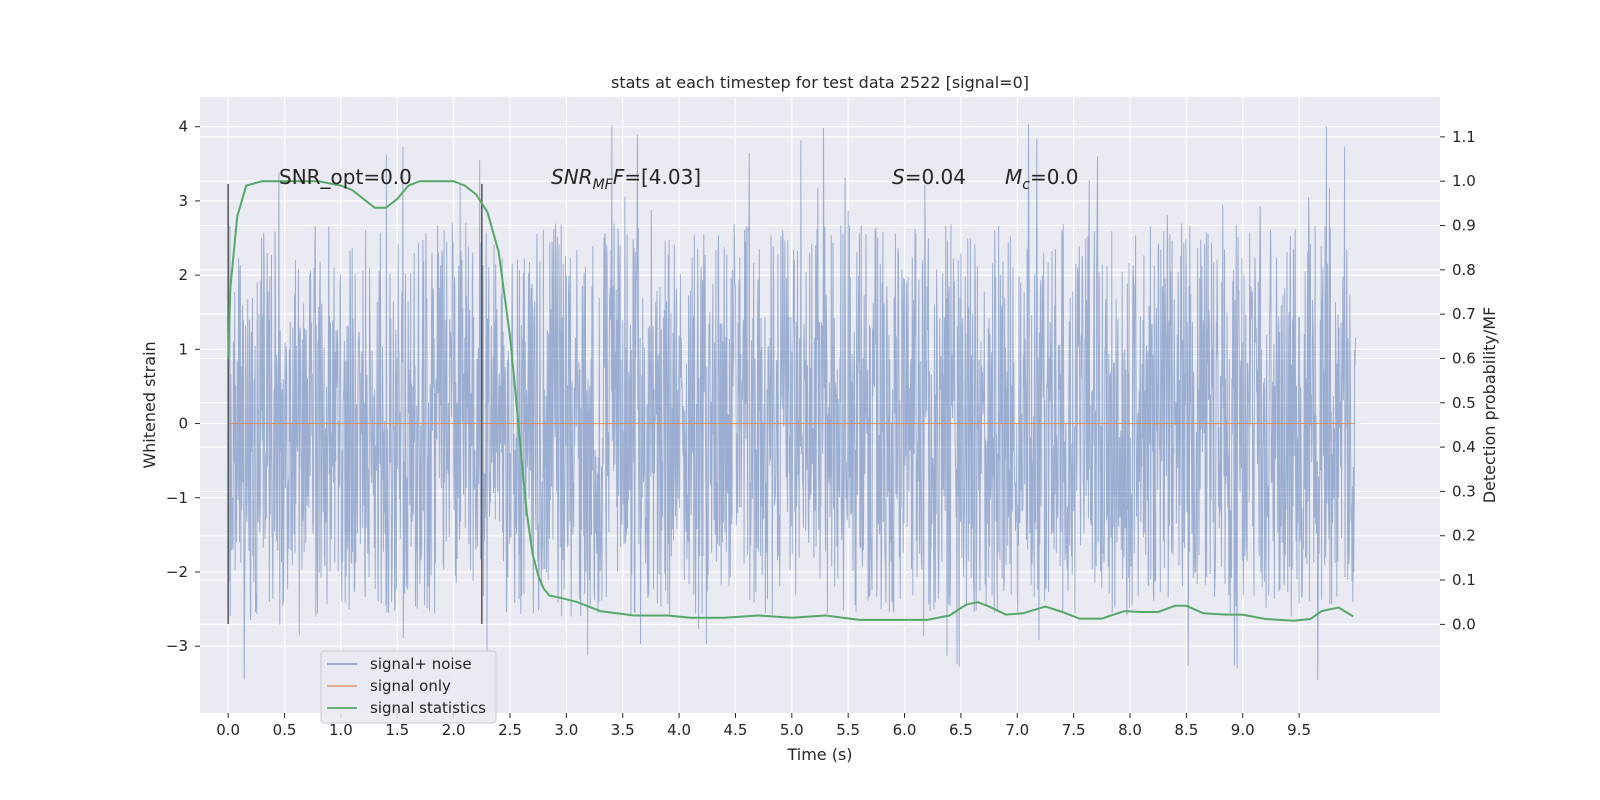 The image size is (1600, 800). Describe the element at coordinates (1464, 314) in the screenshot. I see `y-right-tick-label: 0.7` at that location.